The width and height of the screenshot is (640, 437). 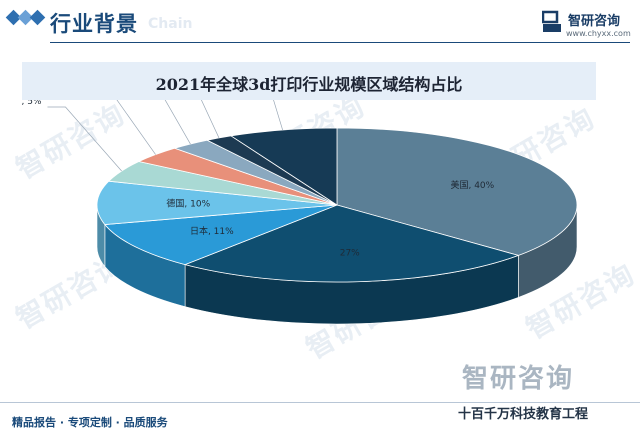 What do you see at coordinates (320, 402) in the screenshot?
I see `footer-rule` at bounding box center [320, 402].